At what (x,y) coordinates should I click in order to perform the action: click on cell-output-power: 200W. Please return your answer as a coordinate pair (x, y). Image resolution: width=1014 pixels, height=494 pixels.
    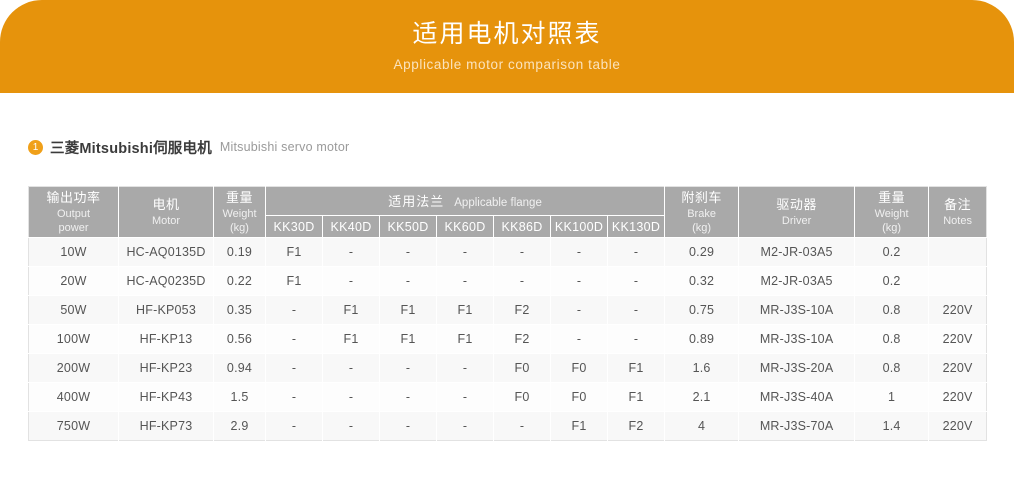
    Looking at the image, I should click on (73, 368).